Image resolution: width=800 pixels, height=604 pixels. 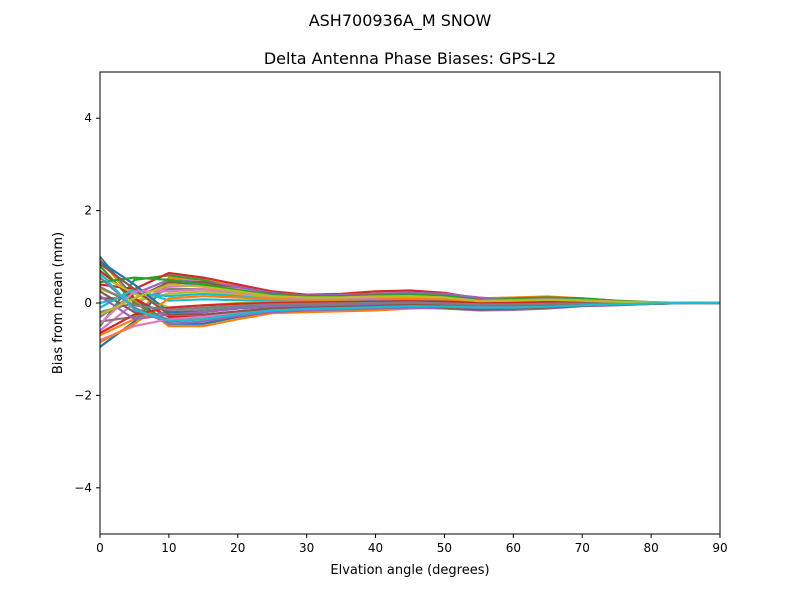 I want to click on suptitle: ASH700936A_M SNOW, so click(x=400, y=21).